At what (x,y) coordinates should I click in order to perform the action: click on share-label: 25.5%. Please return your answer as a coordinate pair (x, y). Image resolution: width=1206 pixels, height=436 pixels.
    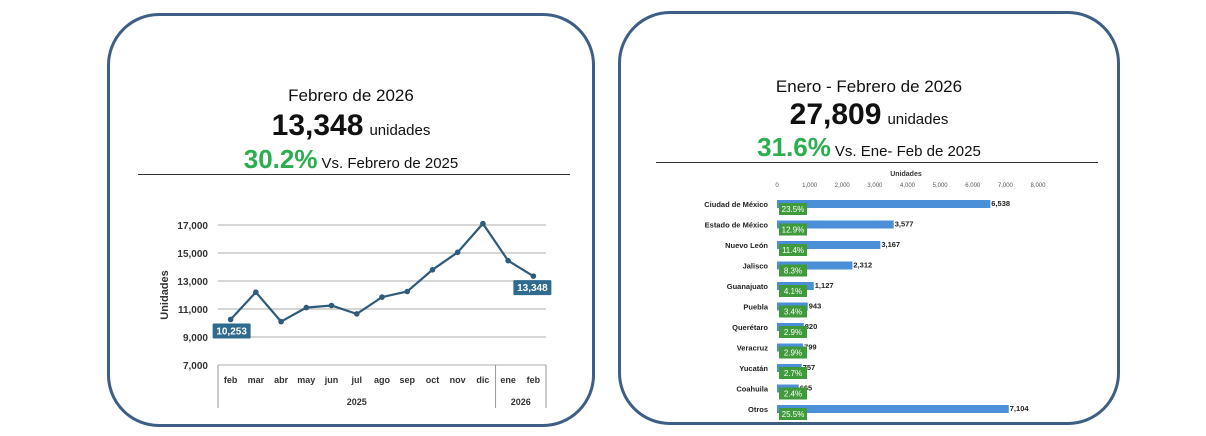
    Looking at the image, I should click on (793, 414).